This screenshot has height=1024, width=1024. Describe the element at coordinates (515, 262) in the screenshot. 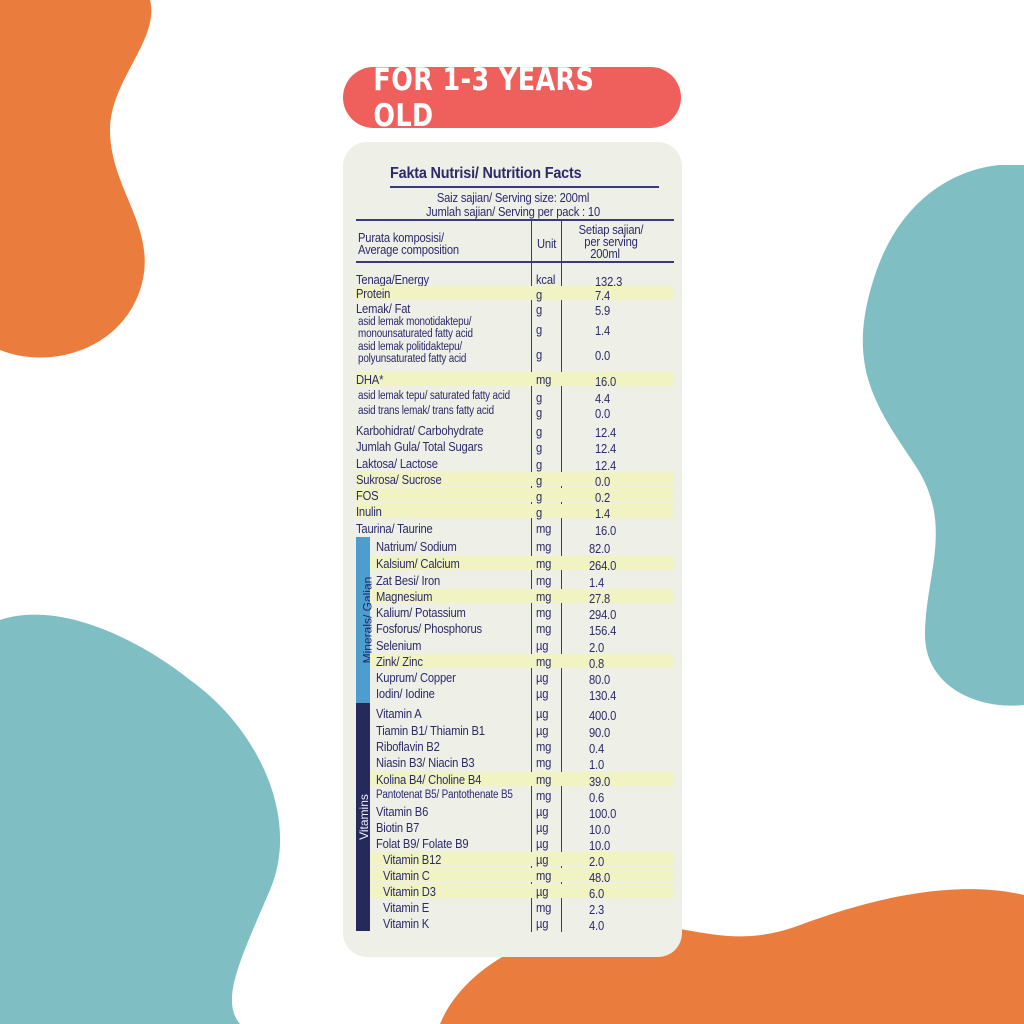

I see `header-rule-bottom` at that location.